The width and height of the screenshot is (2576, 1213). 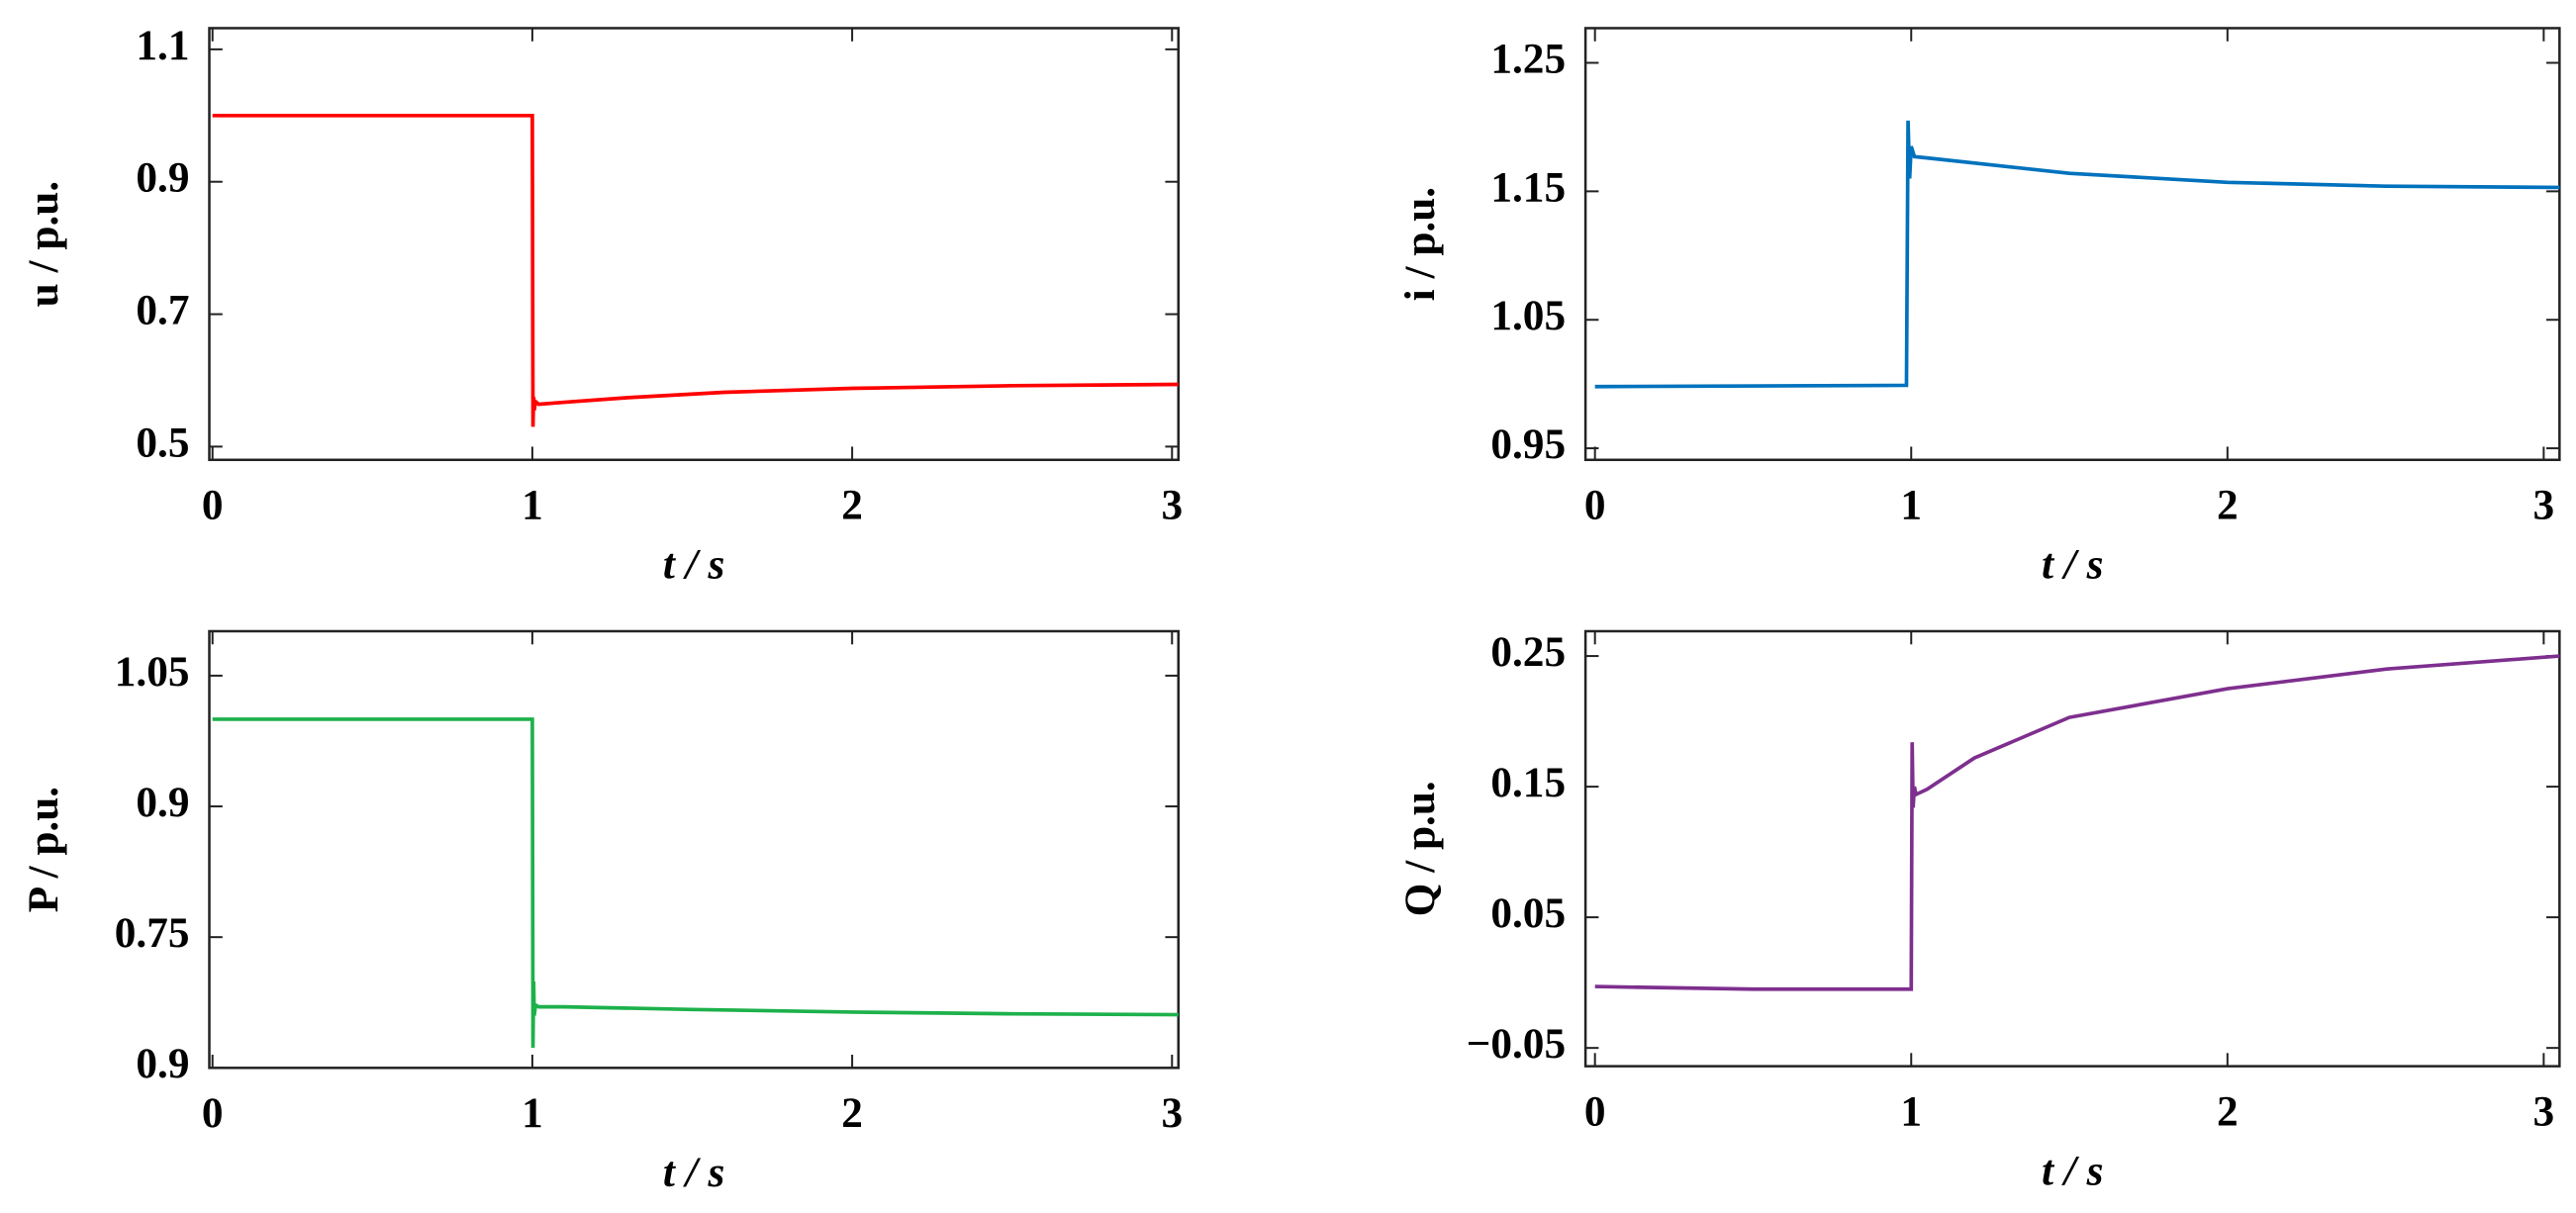 What do you see at coordinates (1528, 187) in the screenshot?
I see `y-tick-label: 1.15` at bounding box center [1528, 187].